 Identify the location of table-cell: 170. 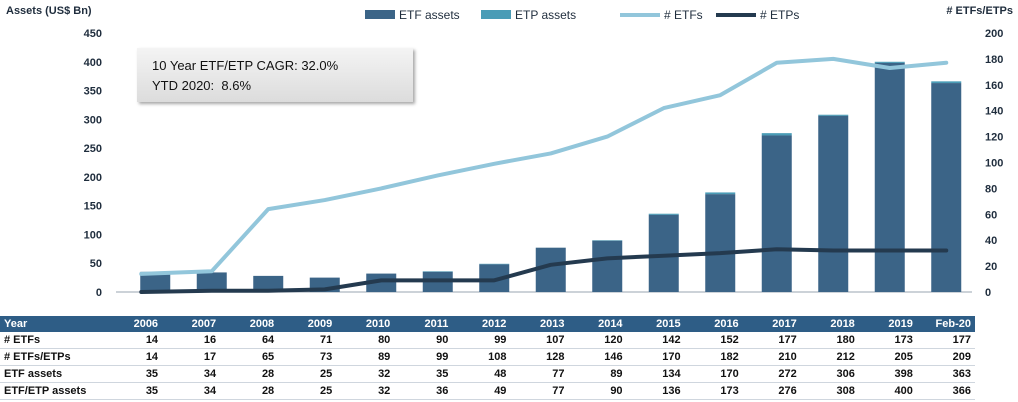
(713, 374).